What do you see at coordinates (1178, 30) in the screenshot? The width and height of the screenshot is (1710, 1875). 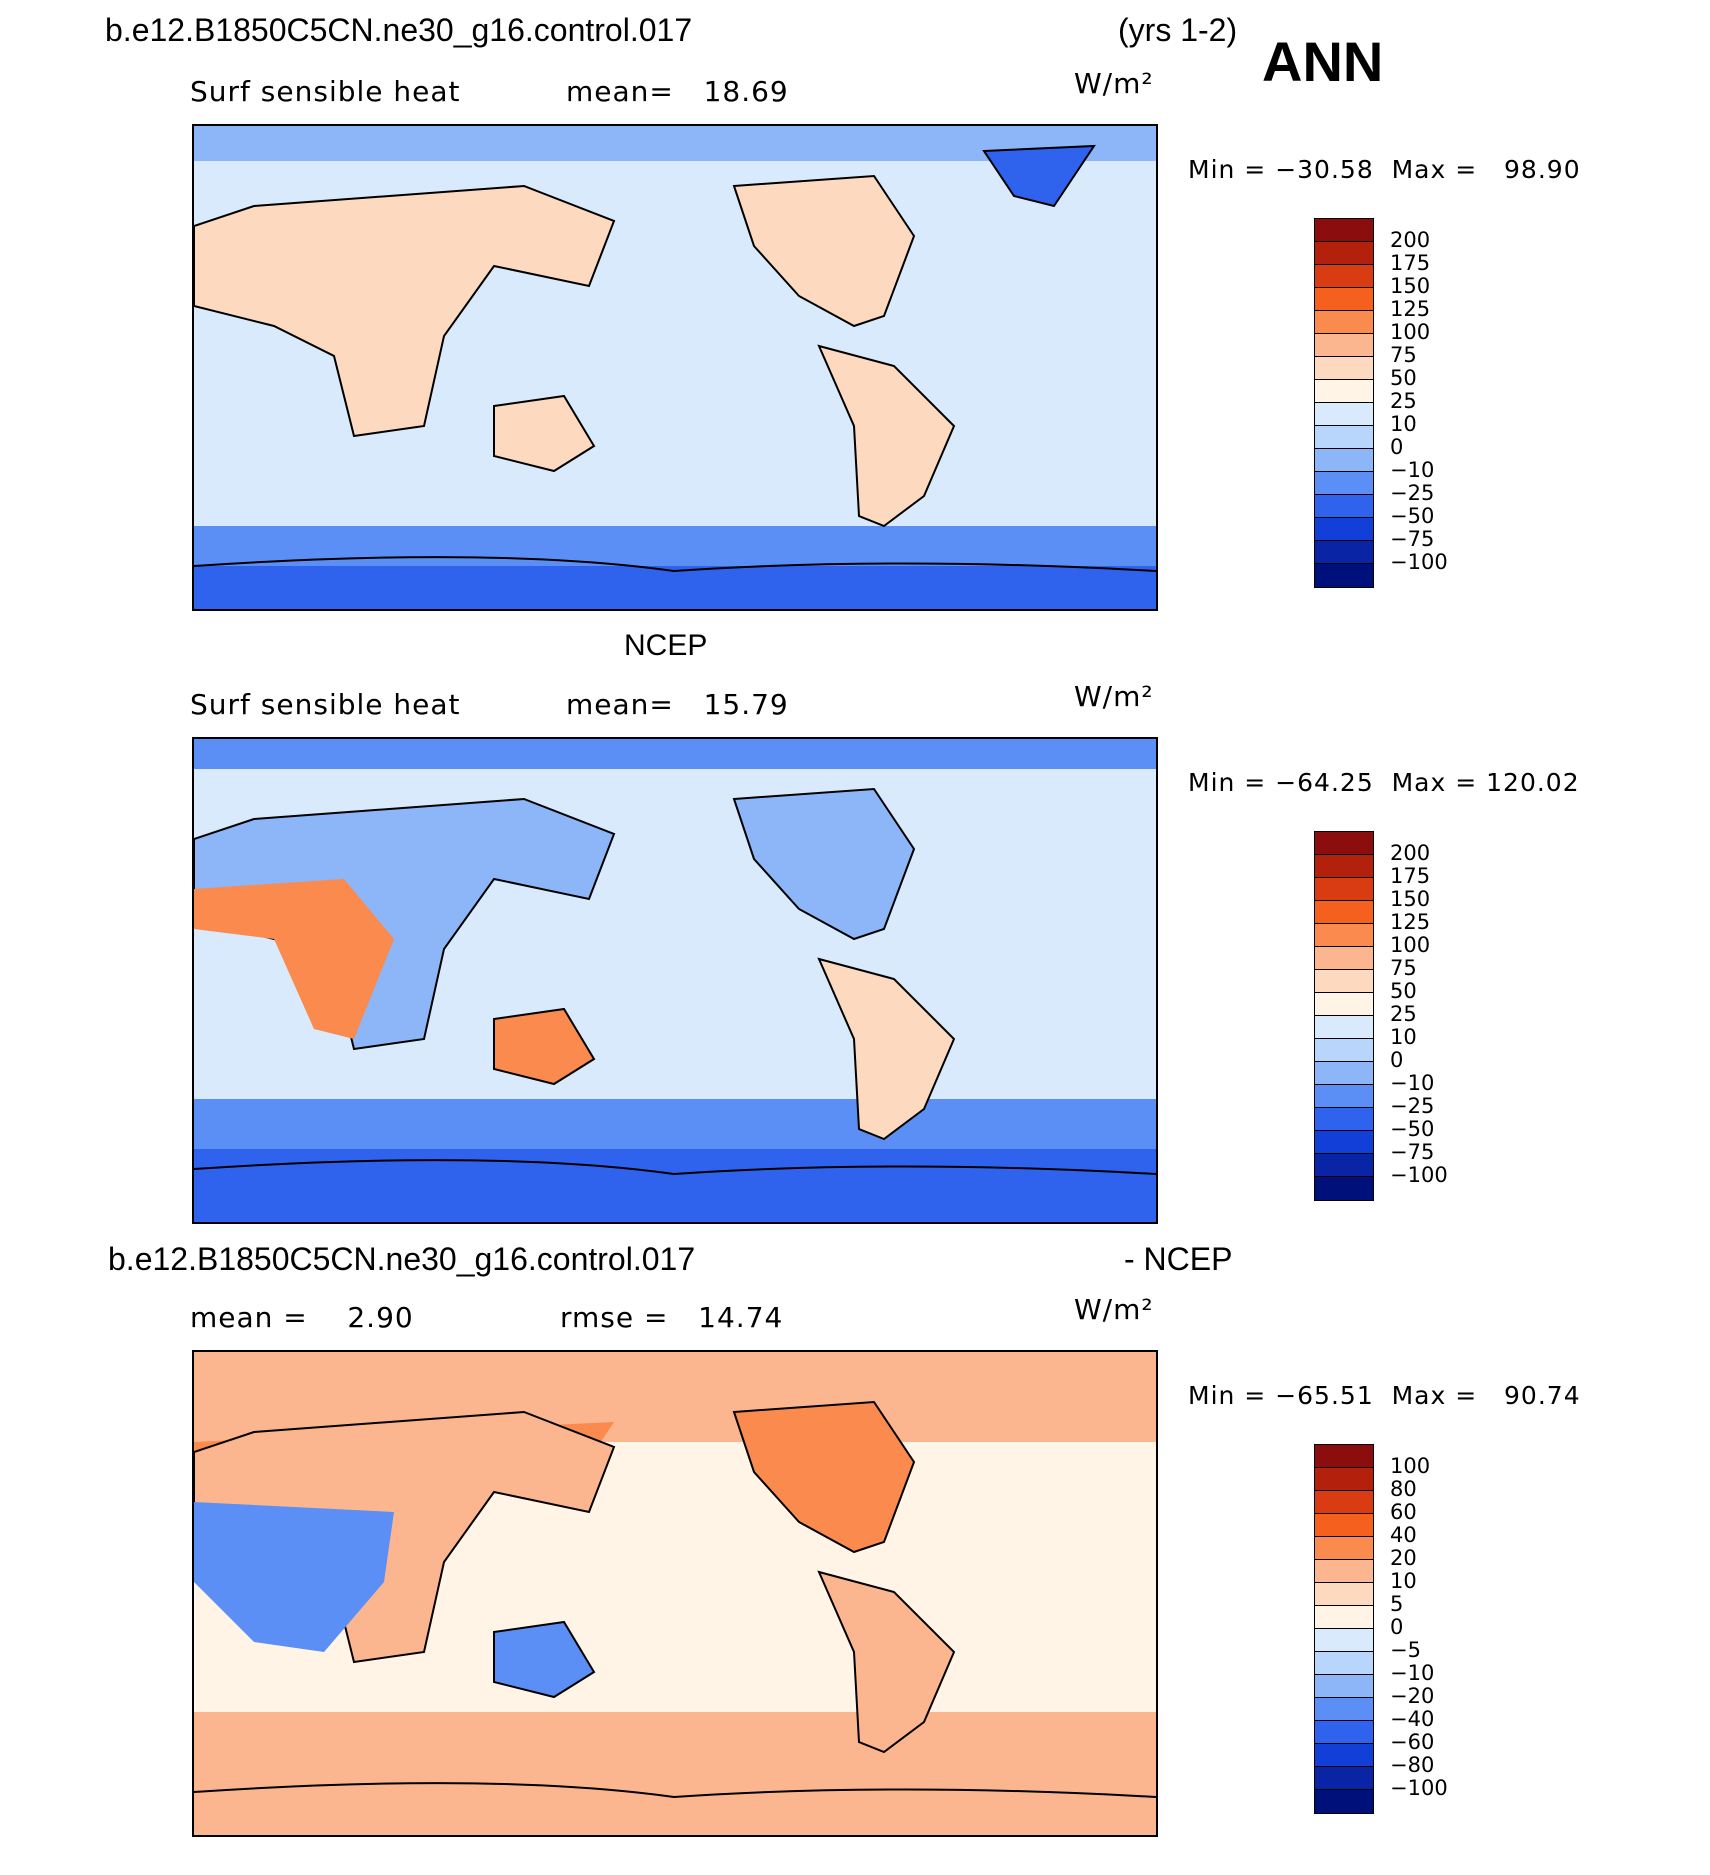 I see `years-label: (yrs 1-2)` at bounding box center [1178, 30].